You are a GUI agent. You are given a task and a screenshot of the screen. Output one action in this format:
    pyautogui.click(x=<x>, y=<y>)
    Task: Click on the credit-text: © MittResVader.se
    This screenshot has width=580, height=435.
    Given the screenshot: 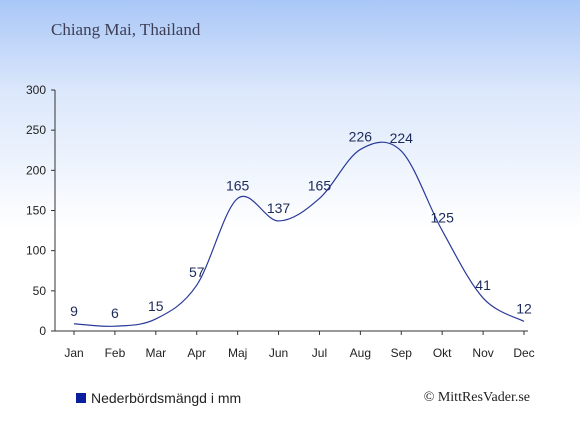 What is the action you would take?
    pyautogui.click(x=476, y=397)
    